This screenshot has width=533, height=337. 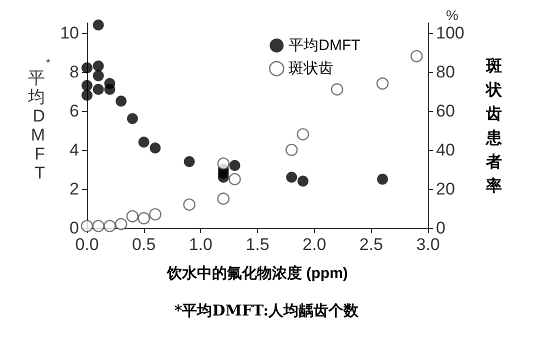 I want to click on x-tick-label: 3.0, so click(x=428, y=244).